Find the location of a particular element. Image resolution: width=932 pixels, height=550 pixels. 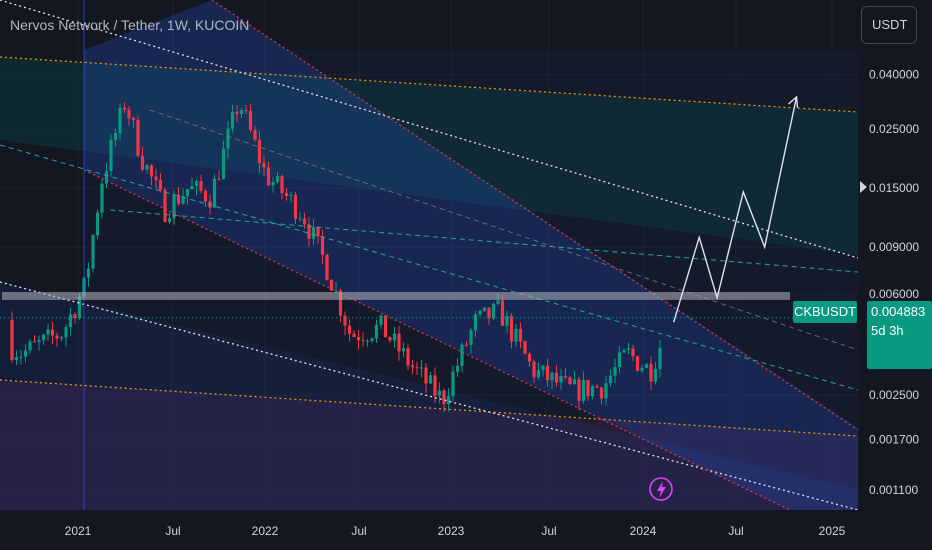

last-price-value: 0.004883 is located at coordinates (898, 311).